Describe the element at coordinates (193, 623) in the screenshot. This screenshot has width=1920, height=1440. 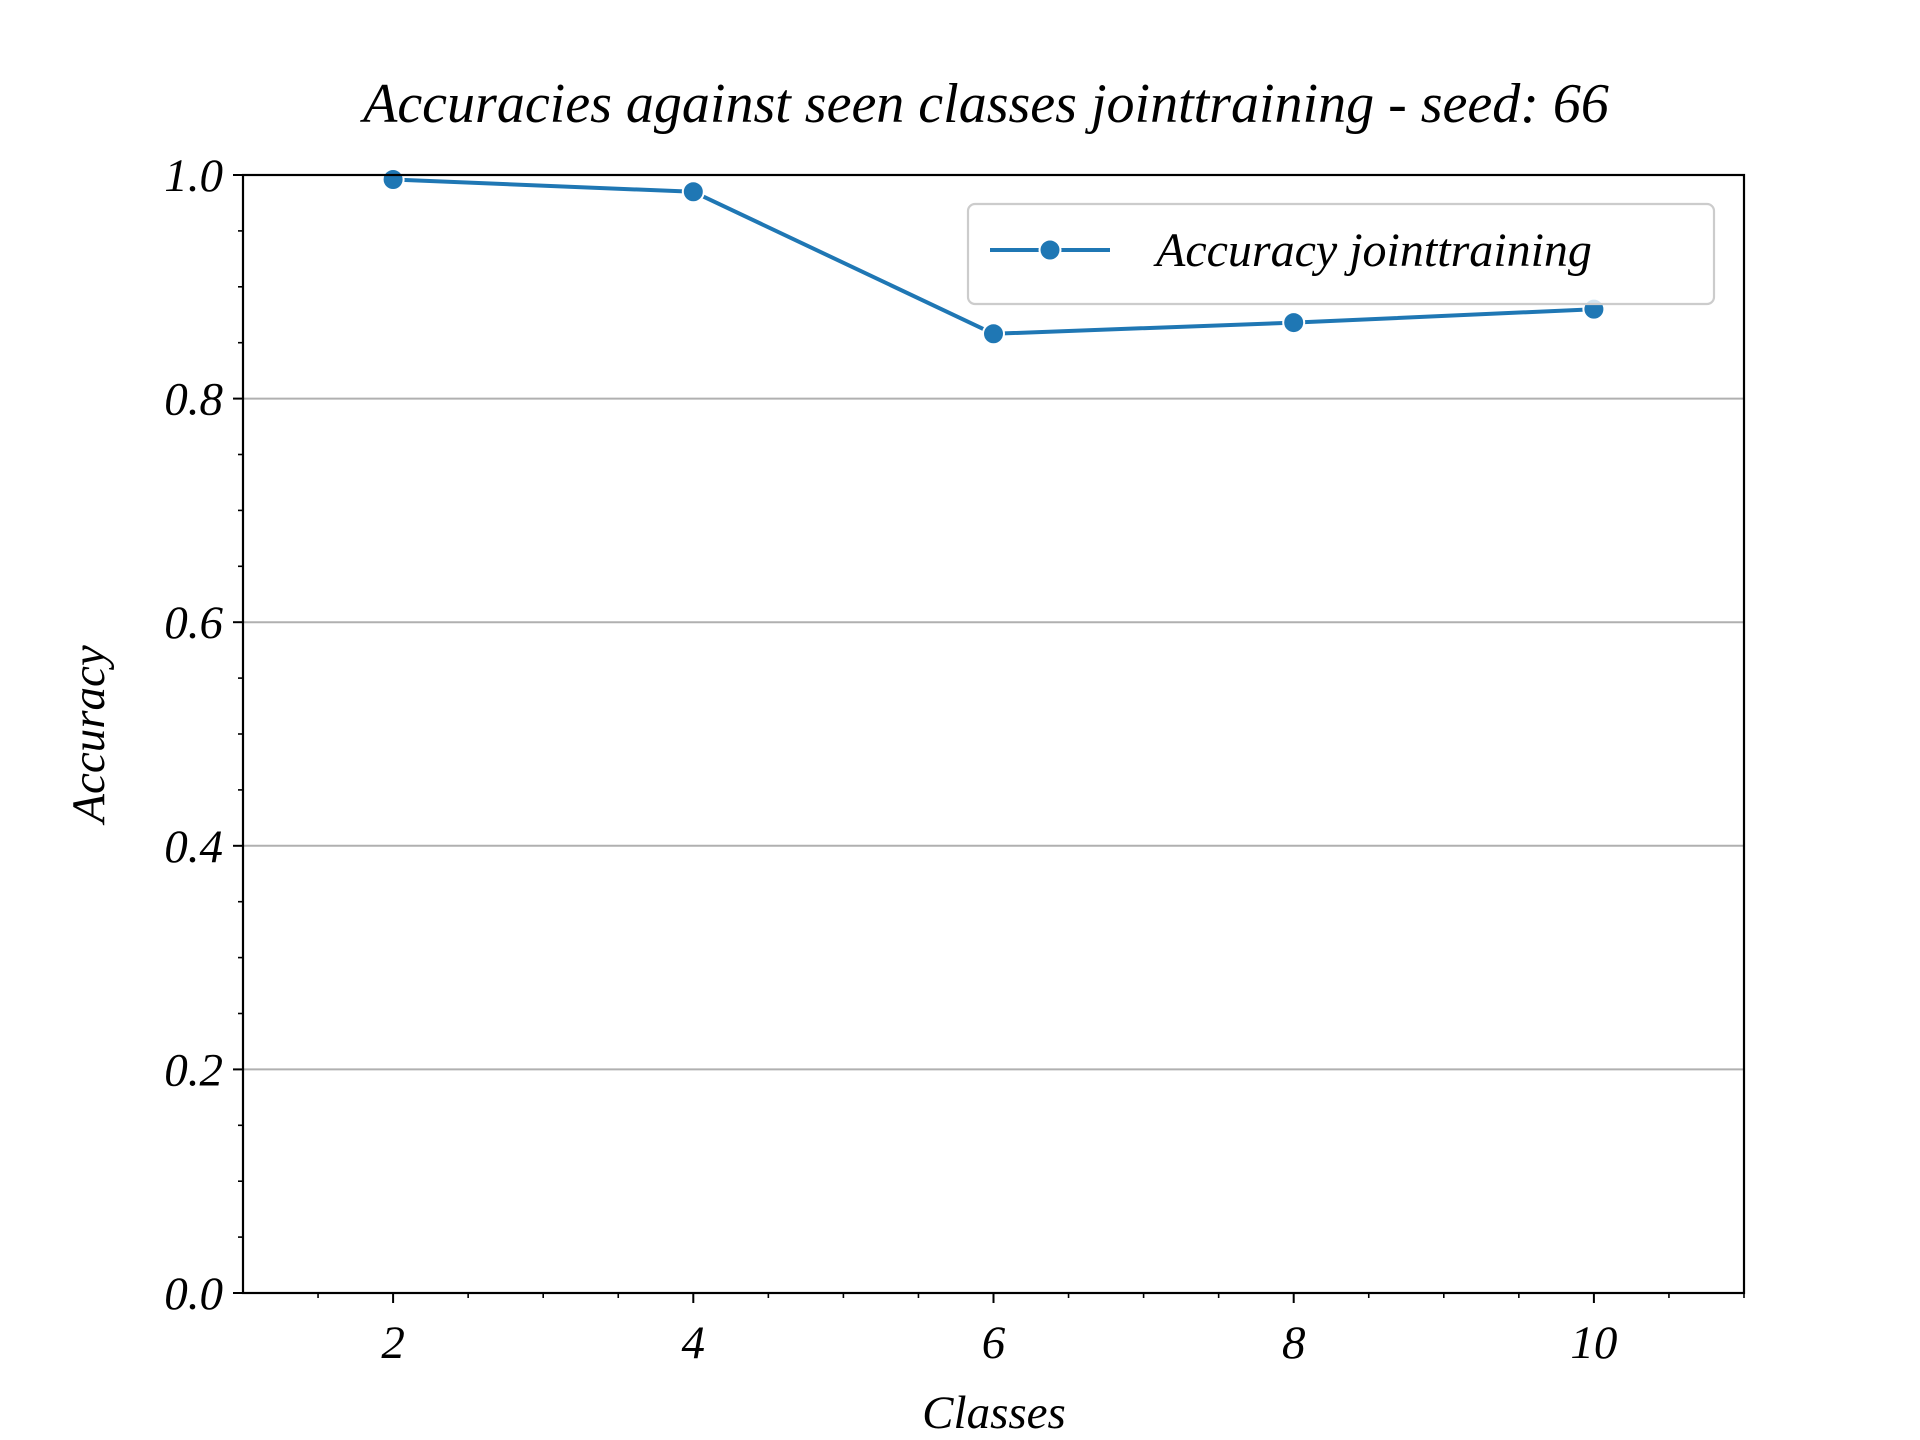
I see `y-tick-label: 0.6` at that location.